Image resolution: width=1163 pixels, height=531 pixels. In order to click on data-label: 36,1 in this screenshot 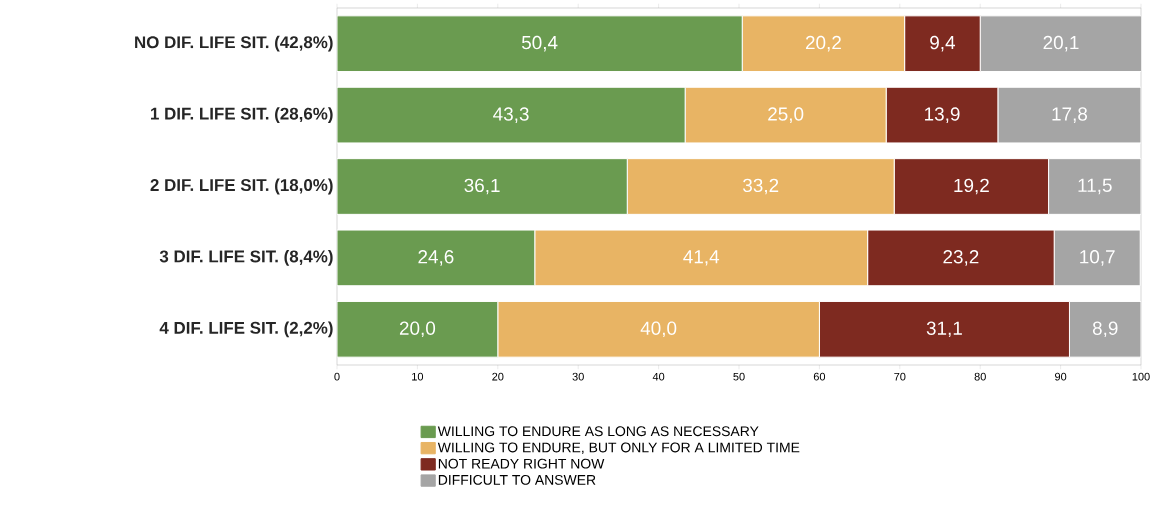, I will do `click(482, 186)`.